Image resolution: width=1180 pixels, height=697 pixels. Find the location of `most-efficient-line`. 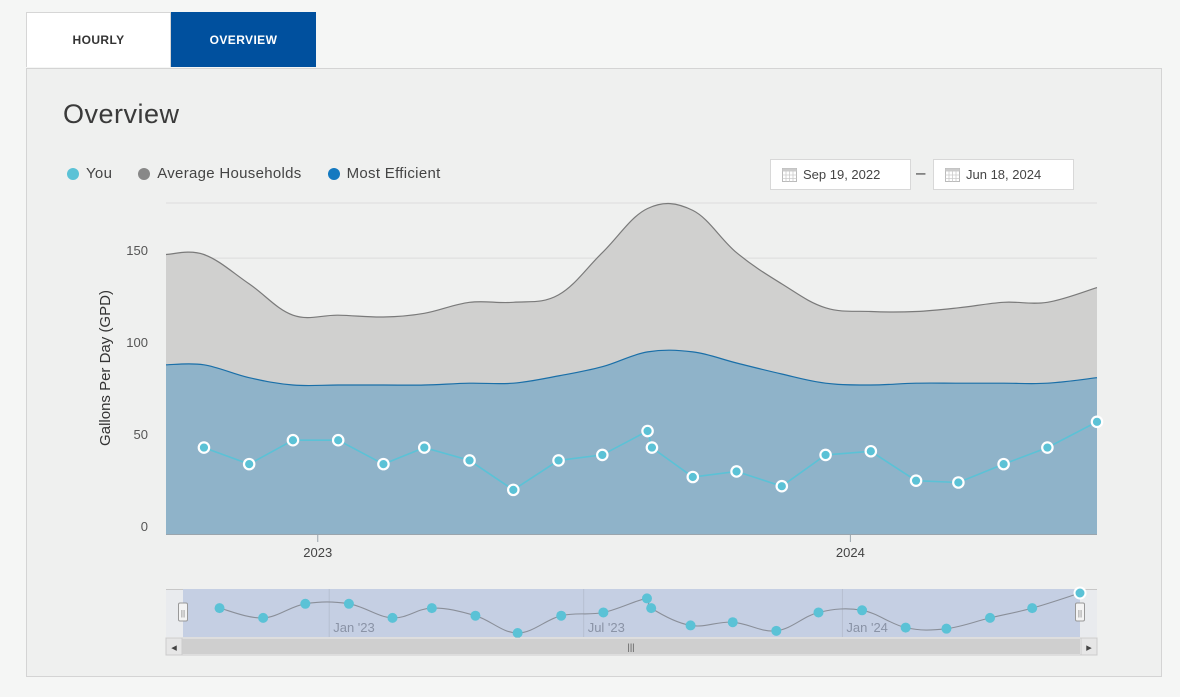

most-efficient-line is located at coordinates (631, 368).